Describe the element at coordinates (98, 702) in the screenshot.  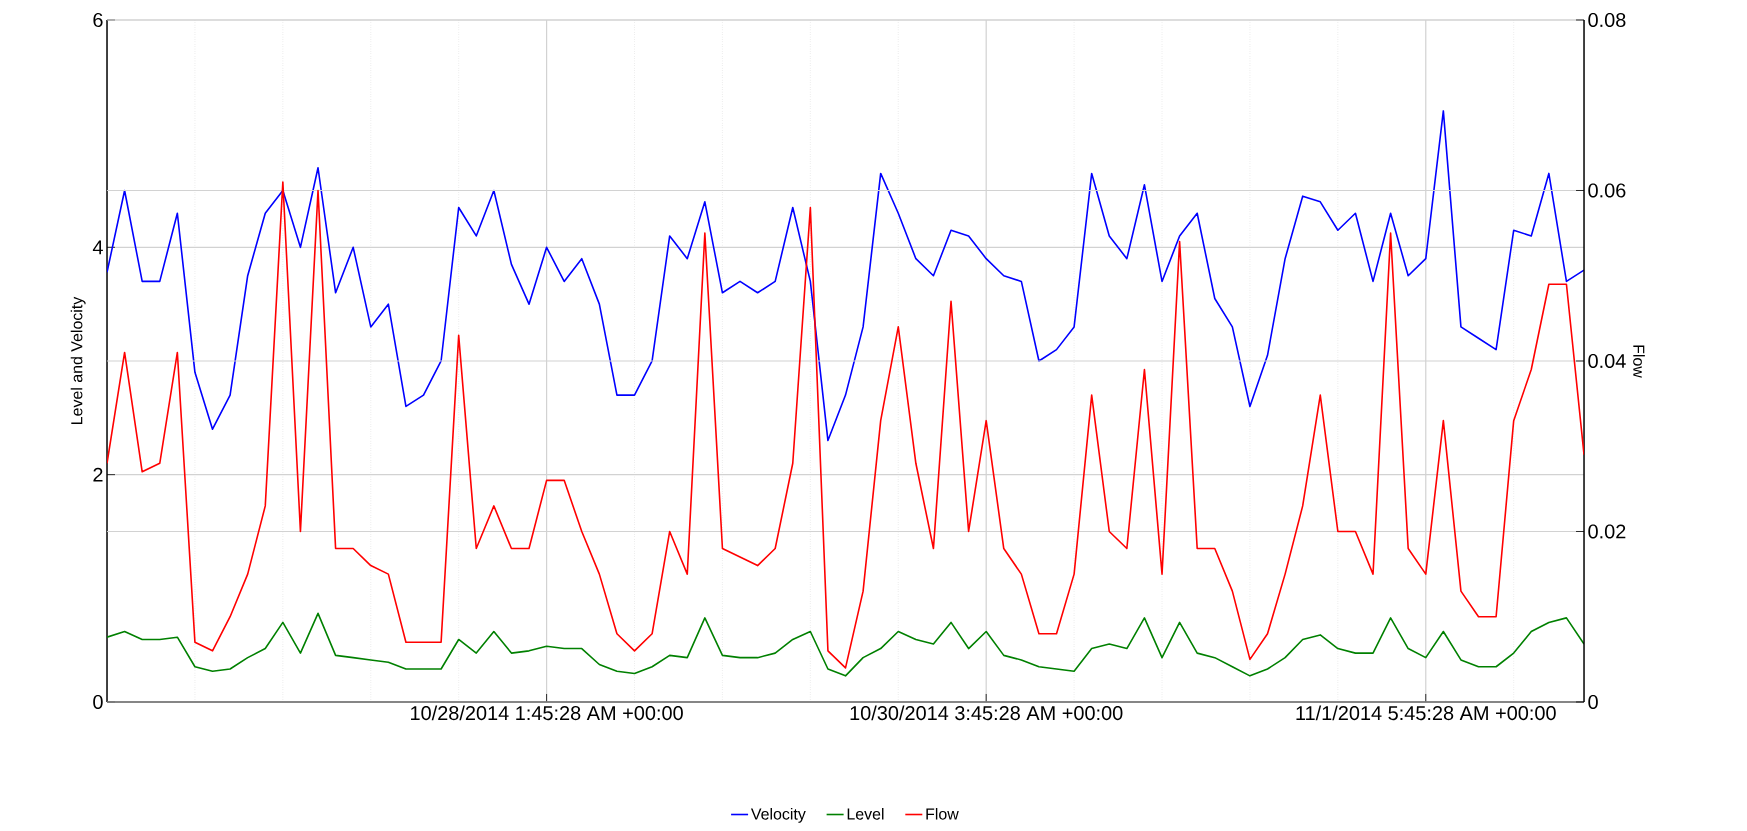
I see `y-tick-label: 0` at that location.